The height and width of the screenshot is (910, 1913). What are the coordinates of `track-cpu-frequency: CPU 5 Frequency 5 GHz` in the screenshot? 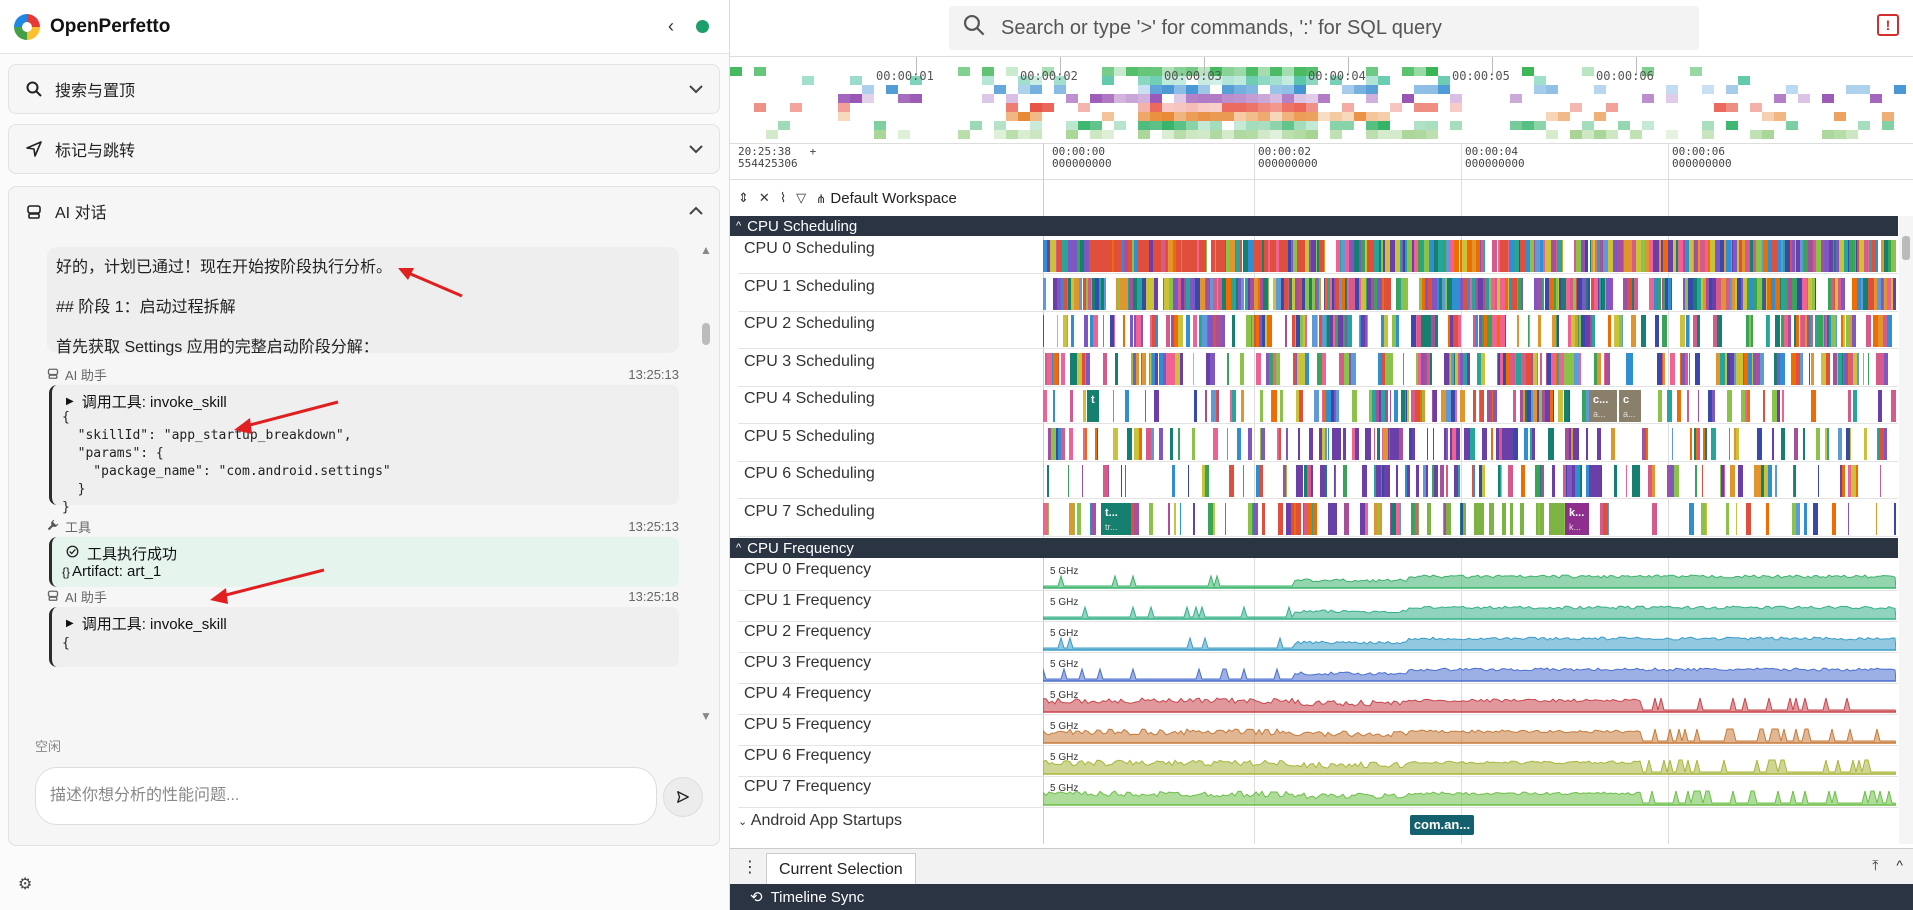 It's located at (1318, 730).